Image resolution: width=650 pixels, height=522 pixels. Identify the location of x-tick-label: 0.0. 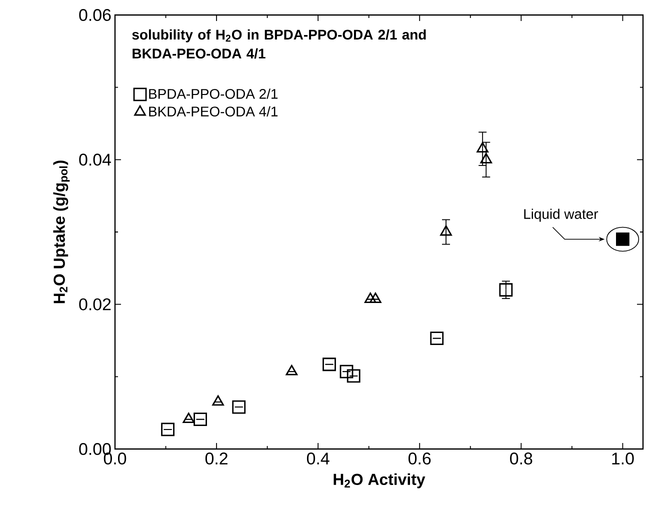
(115, 458).